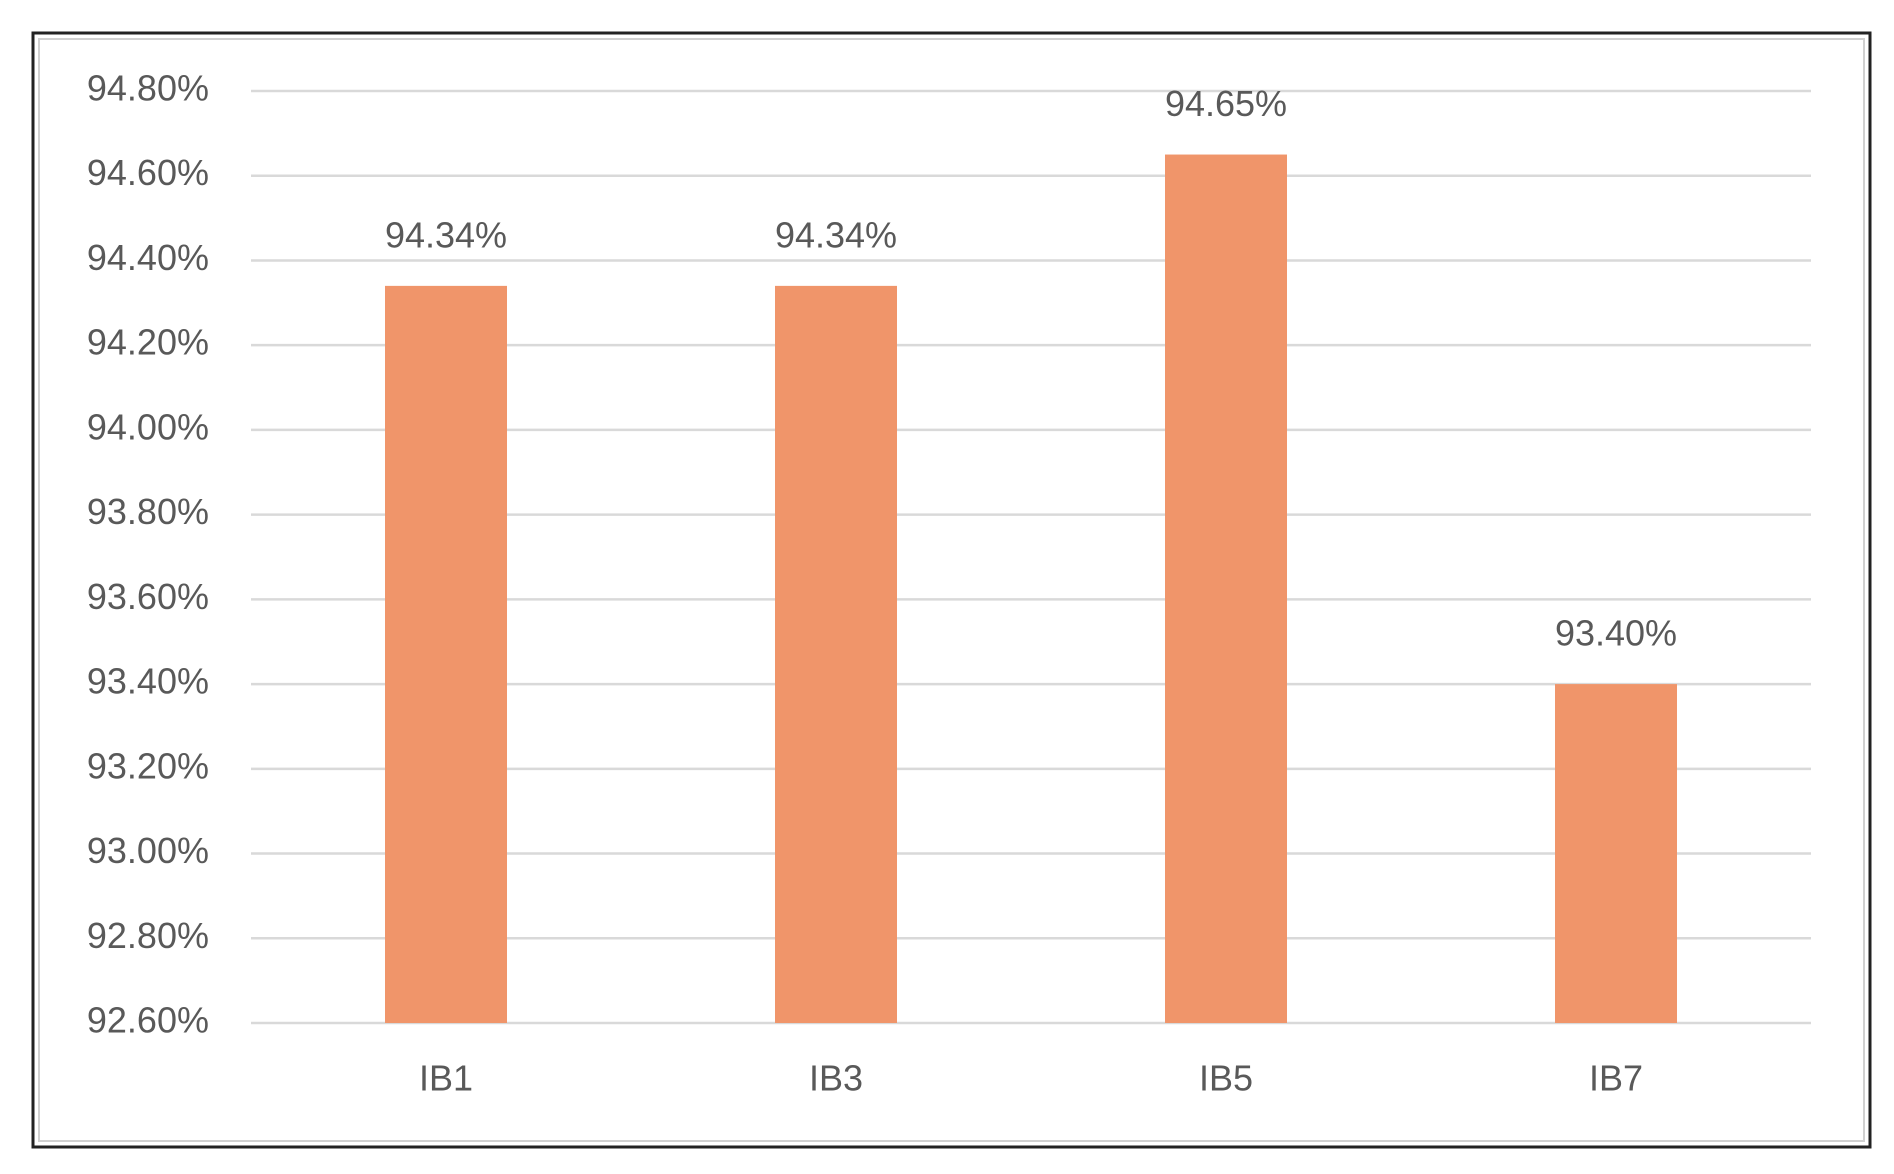  Describe the element at coordinates (148, 935) in the screenshot. I see `y-tick-label: 92.80%` at that location.